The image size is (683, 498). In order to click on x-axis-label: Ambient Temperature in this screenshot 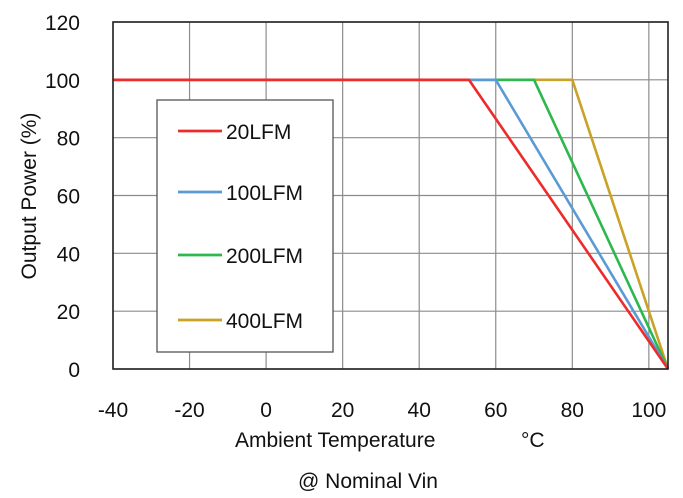, I will do `click(335, 440)`.